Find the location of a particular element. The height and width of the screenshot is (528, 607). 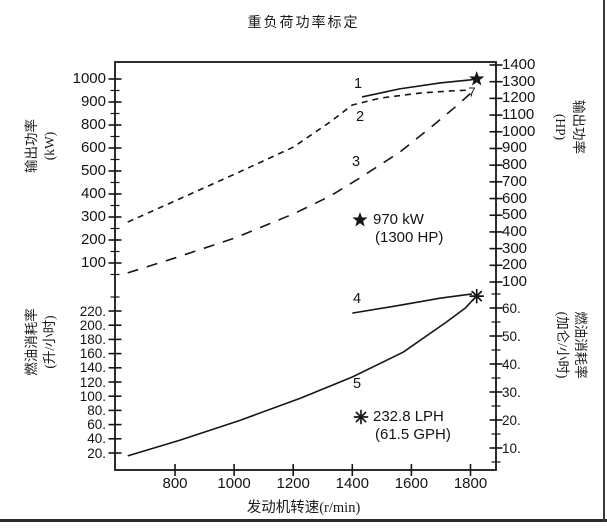

legend-asterisk-icon is located at coordinates (361, 417).